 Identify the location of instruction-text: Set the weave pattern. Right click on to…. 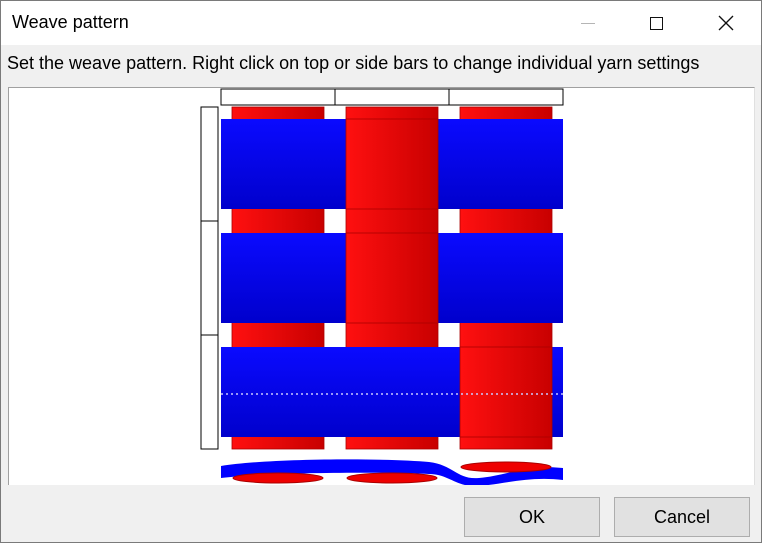
(353, 63).